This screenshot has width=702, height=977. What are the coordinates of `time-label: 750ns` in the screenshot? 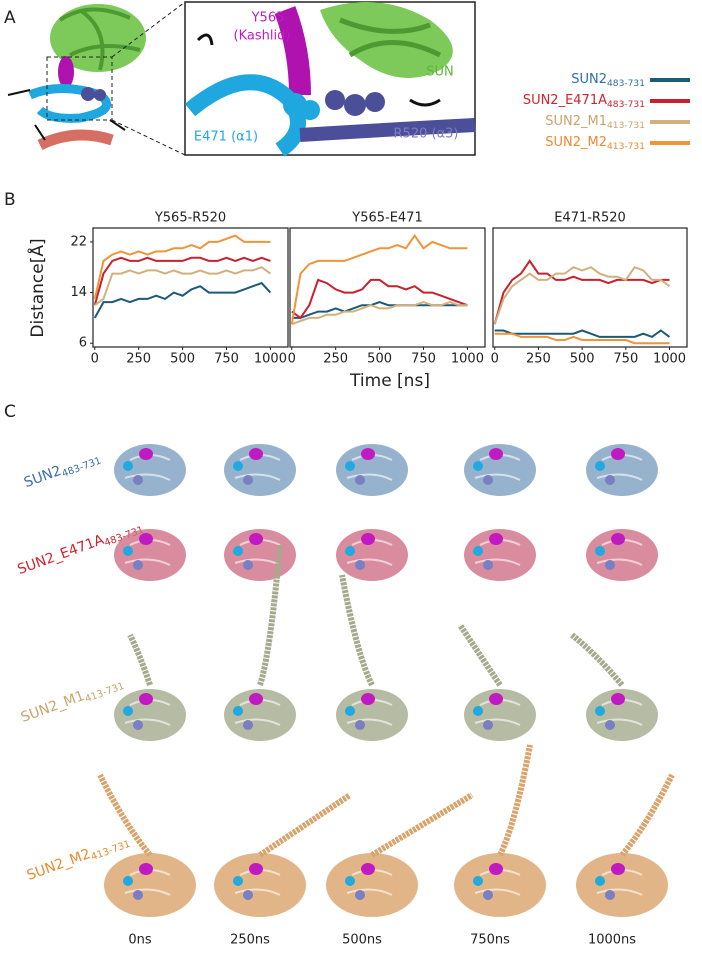 It's located at (490, 940).